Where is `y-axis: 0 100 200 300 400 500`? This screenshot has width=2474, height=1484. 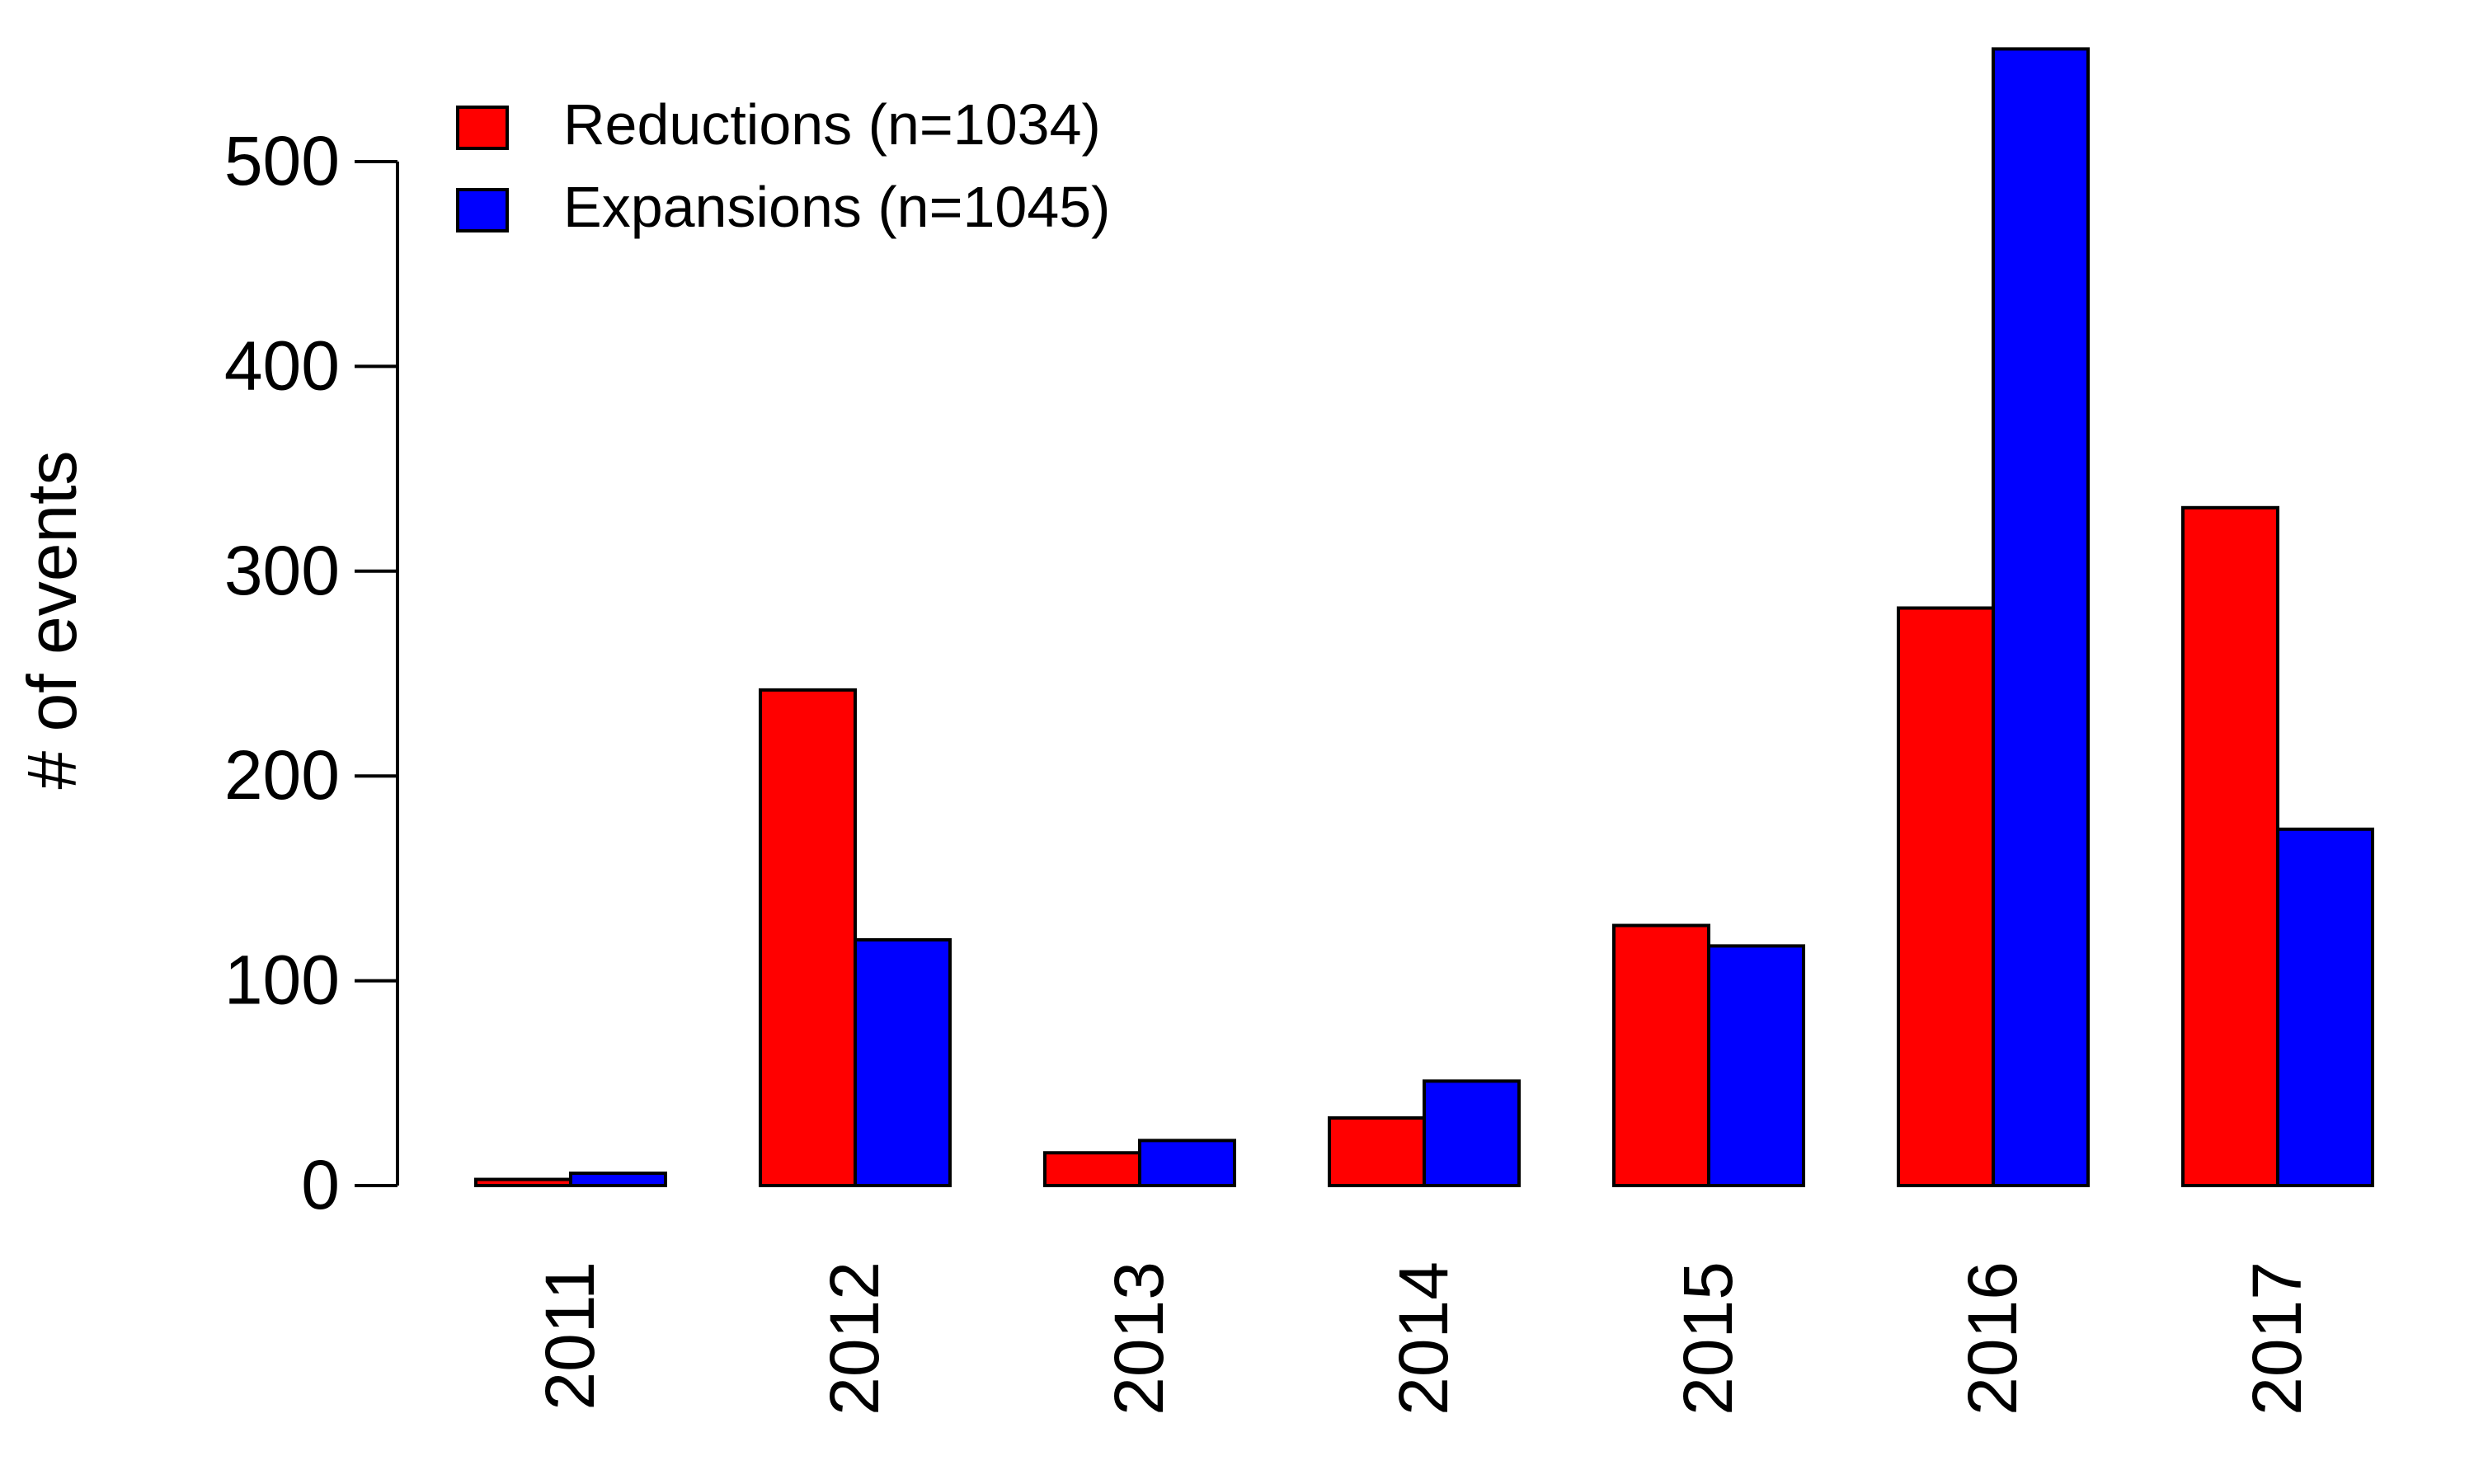 y-axis: 0 100 200 300 400 500 is located at coordinates (311, 672).